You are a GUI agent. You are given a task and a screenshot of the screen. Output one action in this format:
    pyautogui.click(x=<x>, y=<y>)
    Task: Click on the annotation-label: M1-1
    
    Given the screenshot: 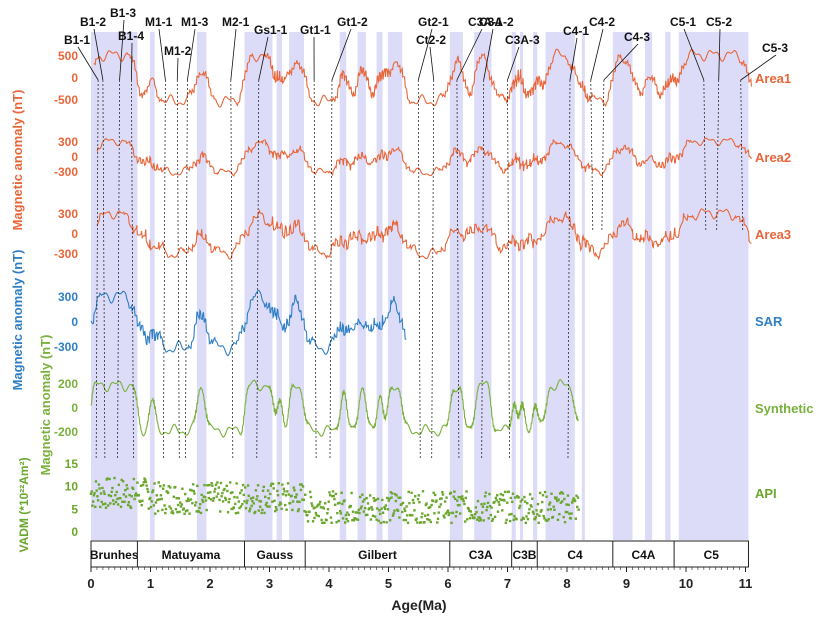 What is the action you would take?
    pyautogui.click(x=159, y=22)
    